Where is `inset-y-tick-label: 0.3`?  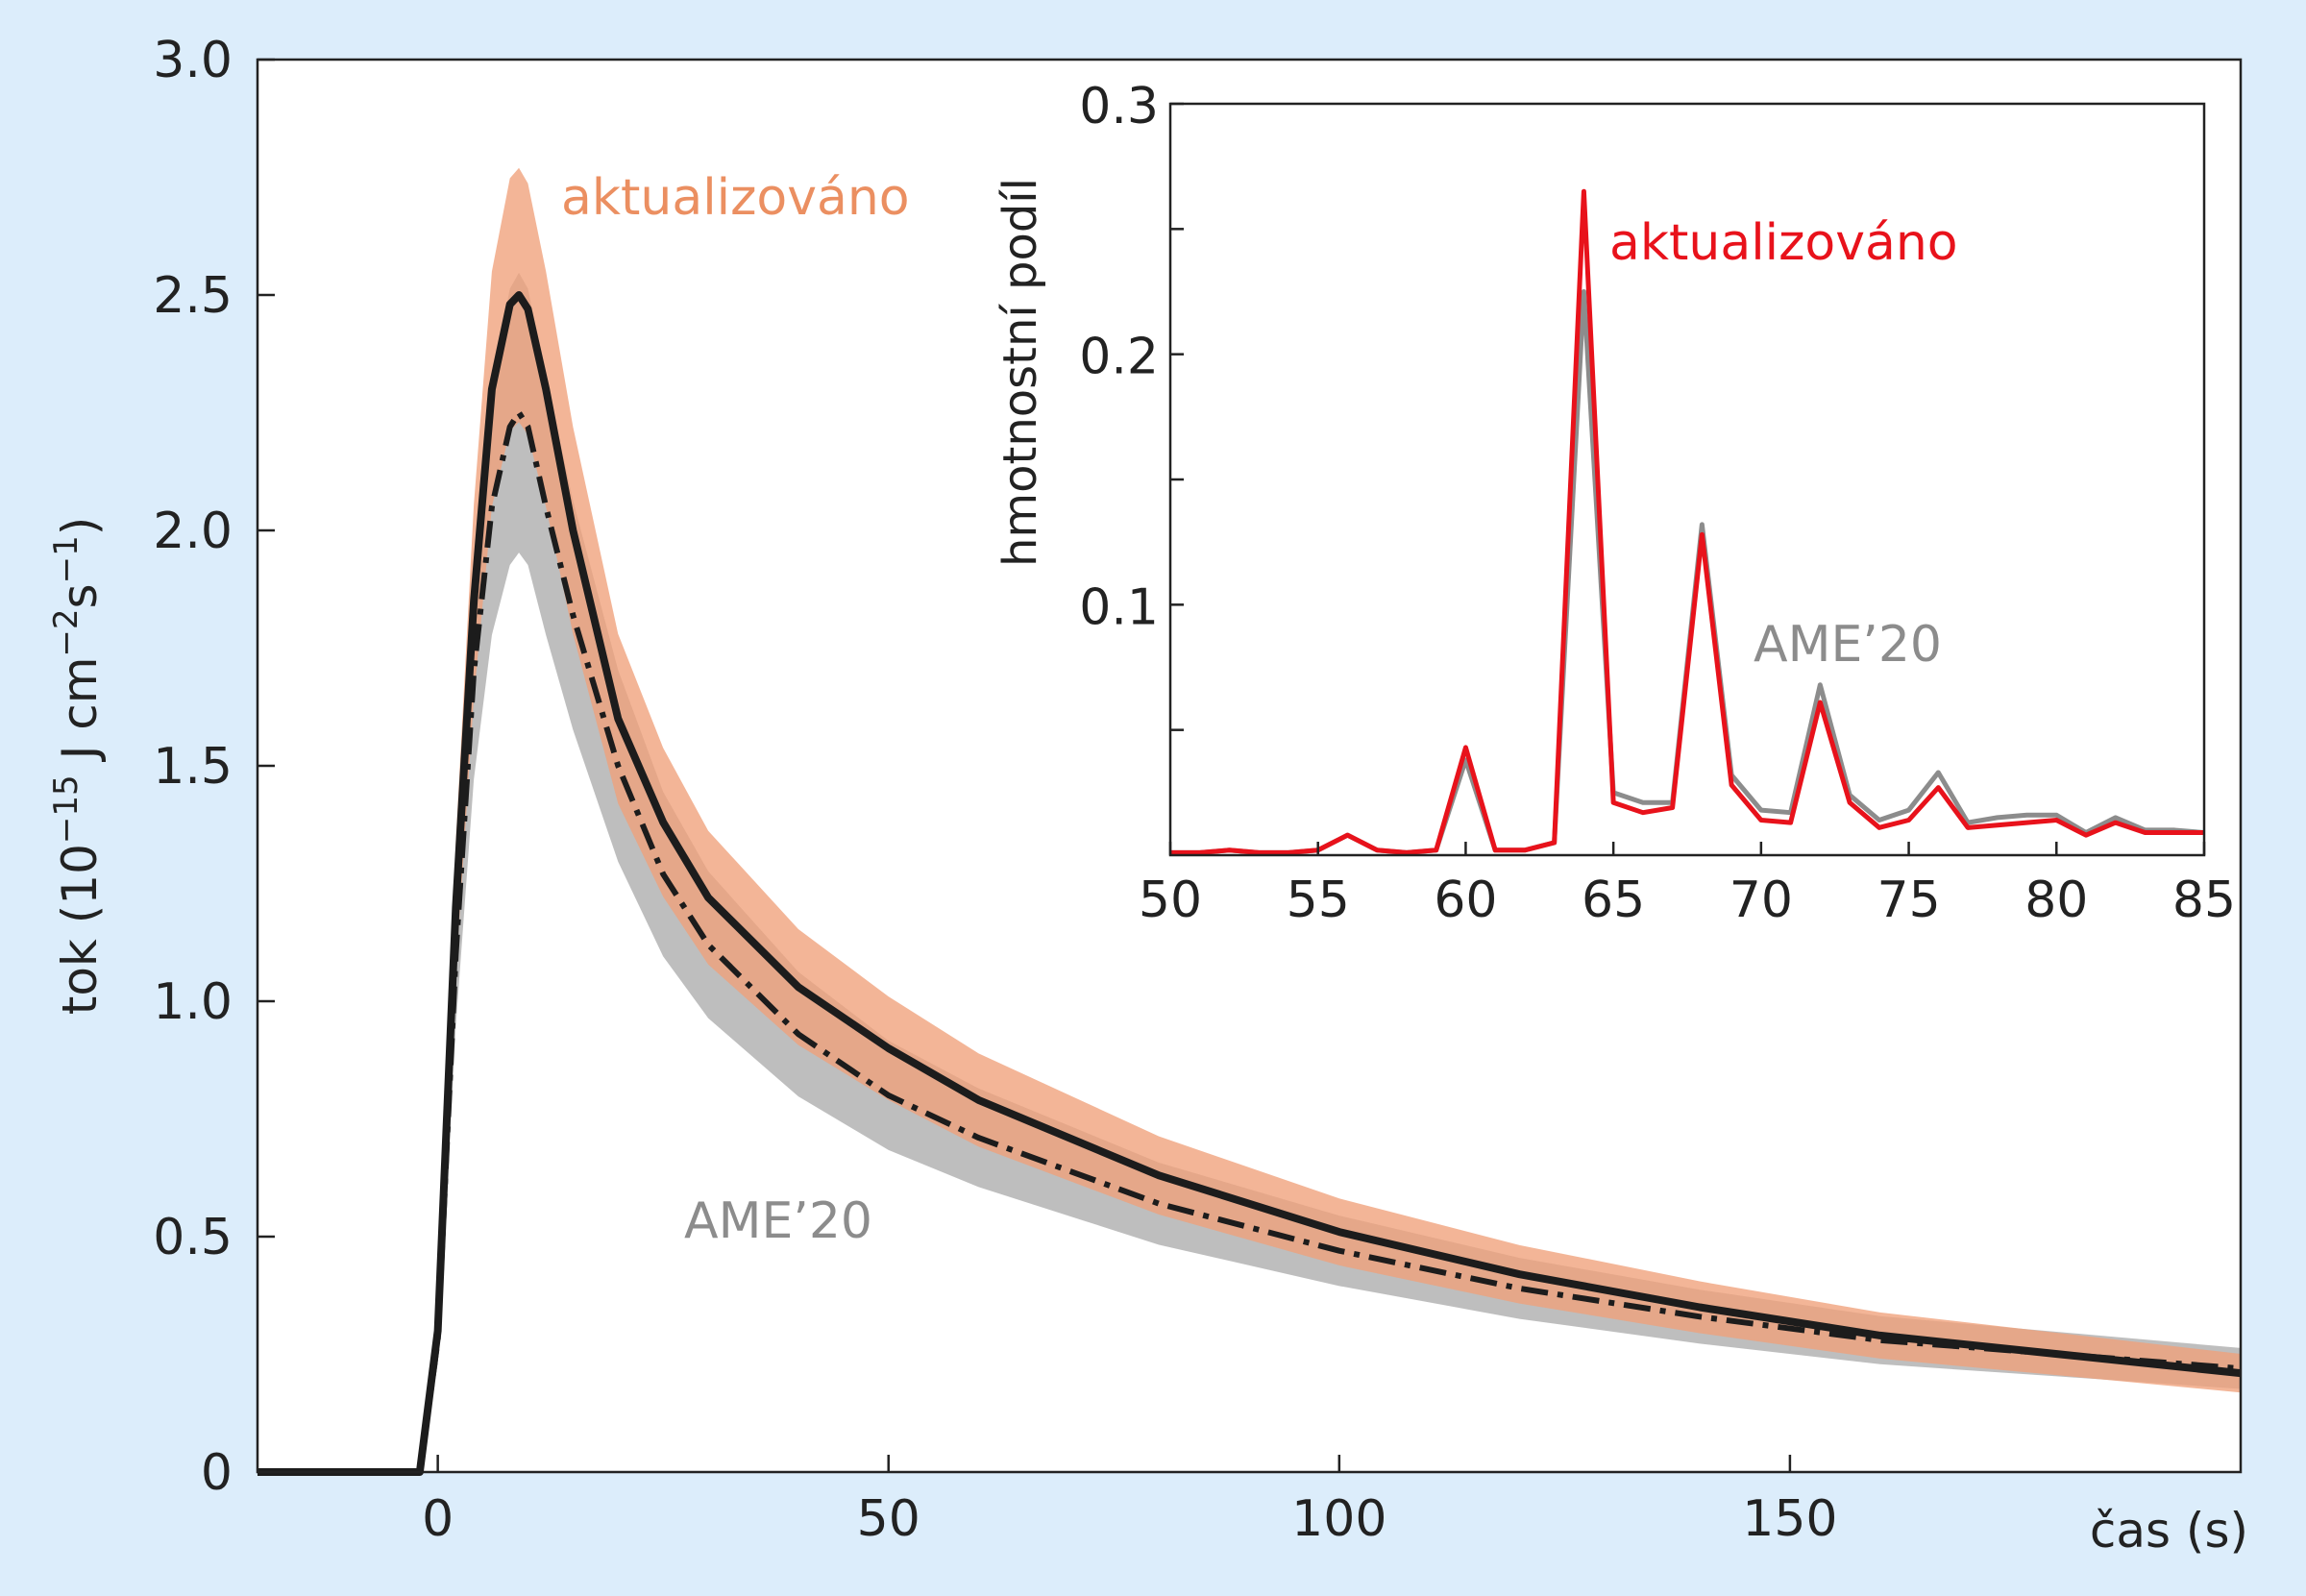 inset-y-tick-label: 0.3 is located at coordinates (1119, 106).